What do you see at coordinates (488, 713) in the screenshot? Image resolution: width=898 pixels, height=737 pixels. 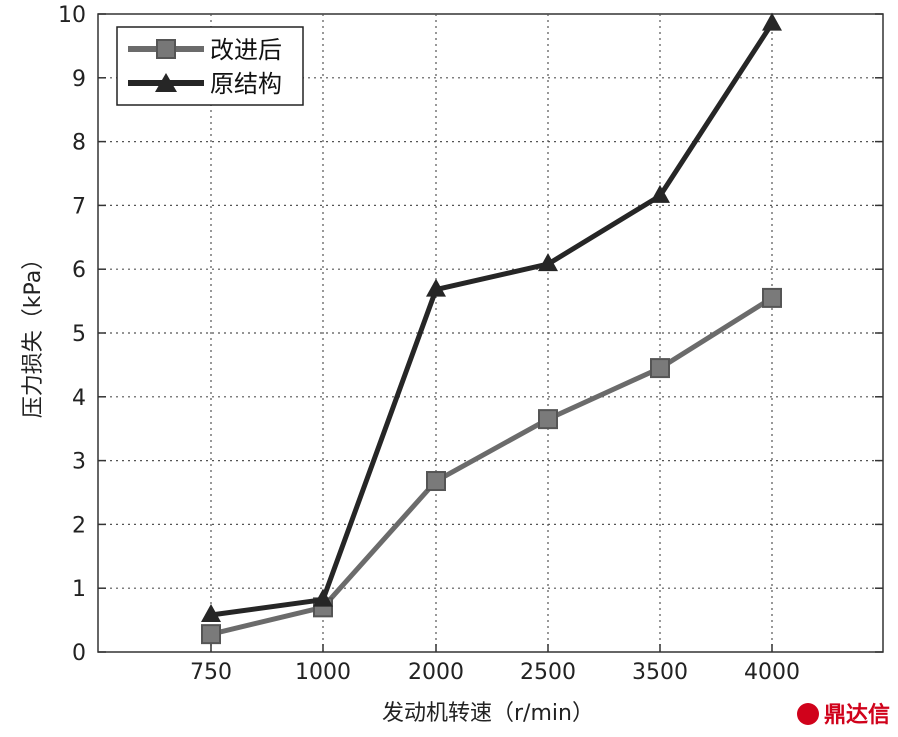 I see `x-axis-title: 发动机转速（r/min）` at bounding box center [488, 713].